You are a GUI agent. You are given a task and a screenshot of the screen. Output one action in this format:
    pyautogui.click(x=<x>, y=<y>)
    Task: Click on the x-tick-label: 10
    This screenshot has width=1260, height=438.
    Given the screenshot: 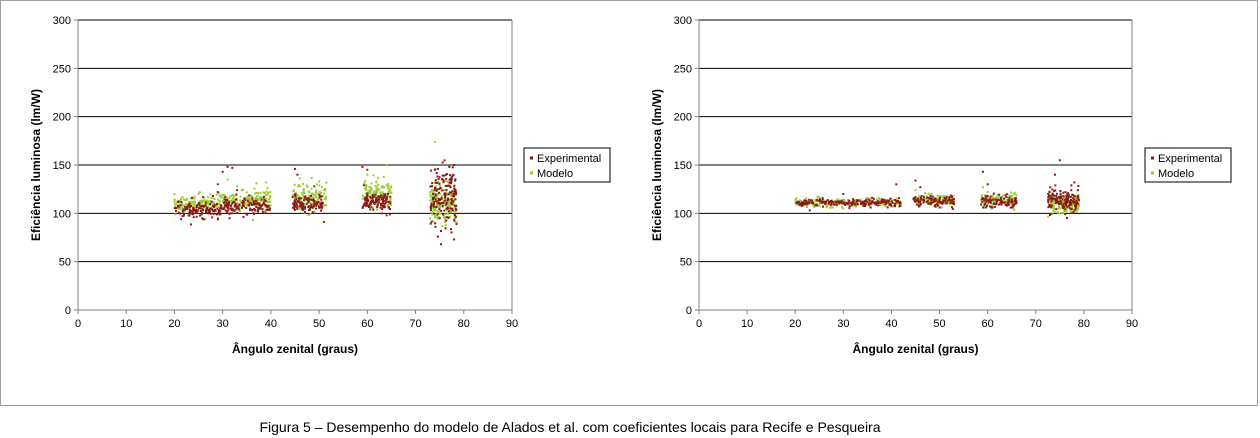 What is the action you would take?
    pyautogui.click(x=747, y=324)
    